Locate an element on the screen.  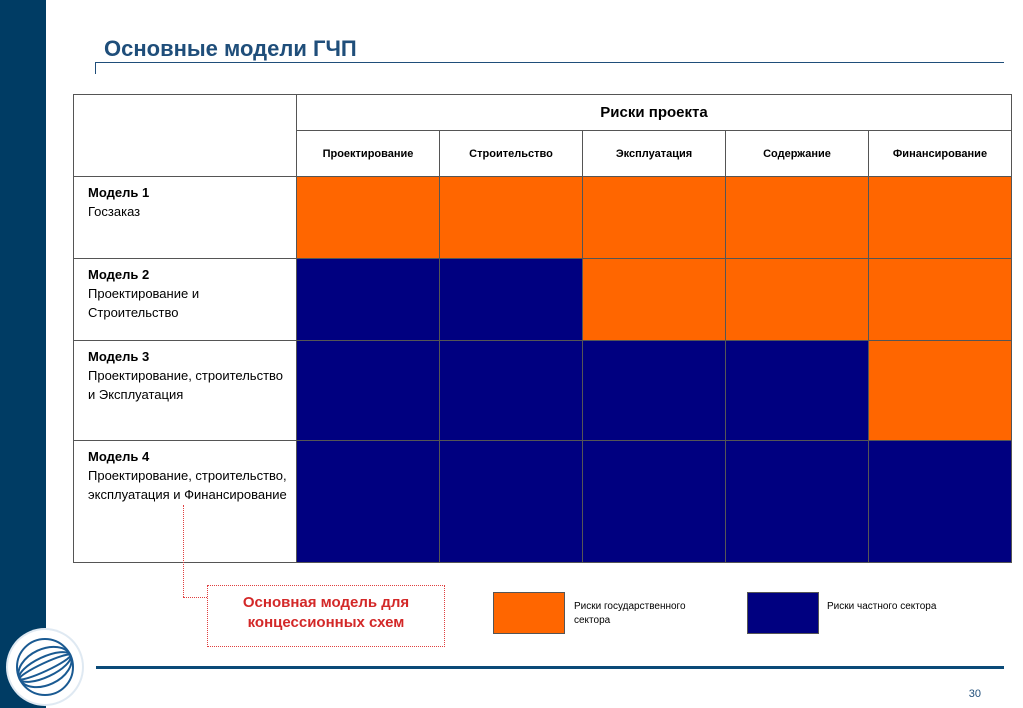
model-name: Модель 3 is located at coordinates (119, 356).